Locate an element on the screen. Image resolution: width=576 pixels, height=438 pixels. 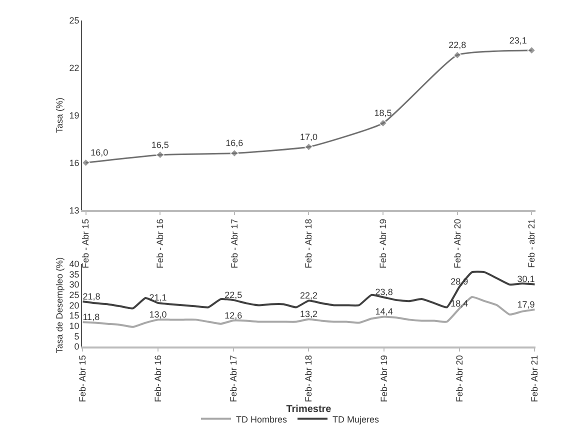
data-label: 30,1 is located at coordinates (526, 279).